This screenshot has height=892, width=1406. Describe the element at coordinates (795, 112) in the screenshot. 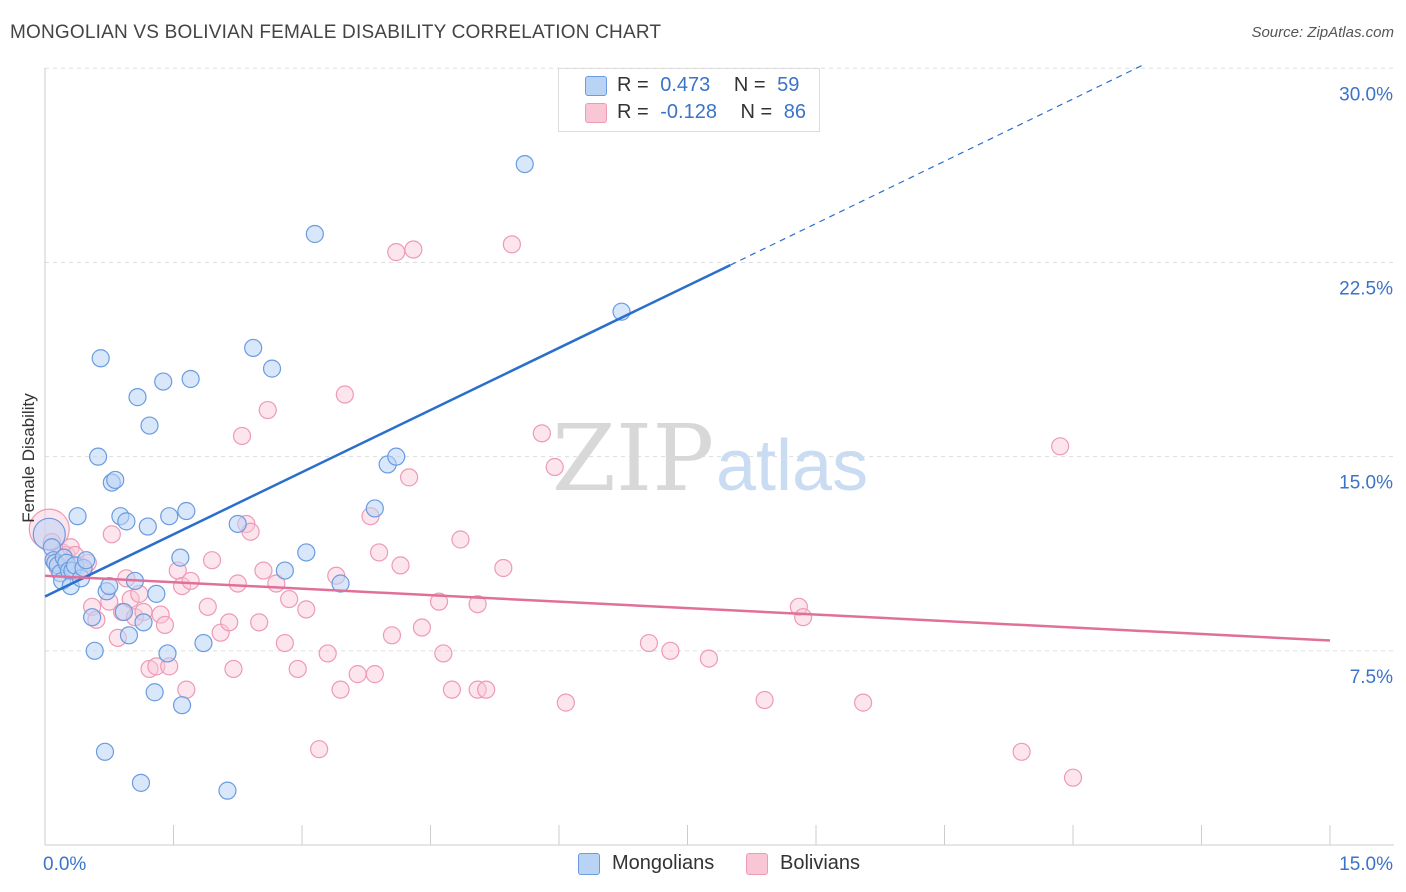

I see `bolivians-n-value: 86` at that location.